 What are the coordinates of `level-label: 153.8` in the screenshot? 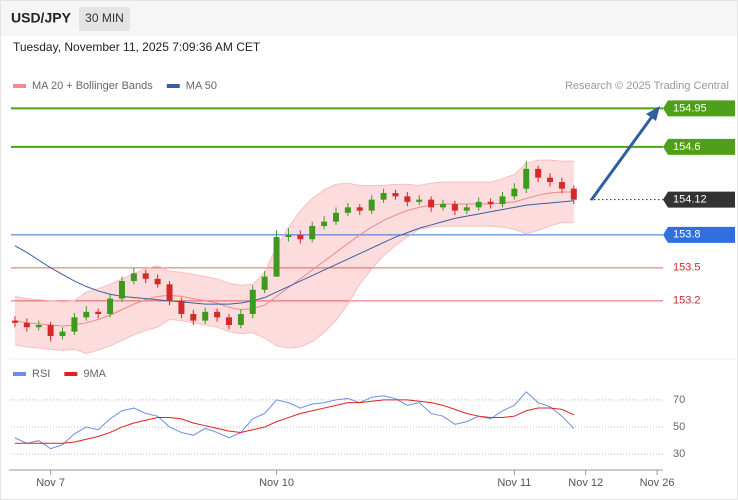 It's located at (687, 235).